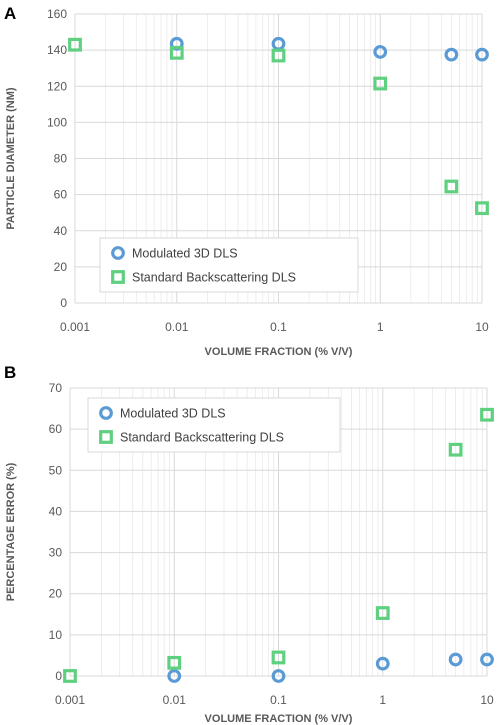  Describe the element at coordinates (56, 553) in the screenshot. I see `y-tick-label: 30` at that location.